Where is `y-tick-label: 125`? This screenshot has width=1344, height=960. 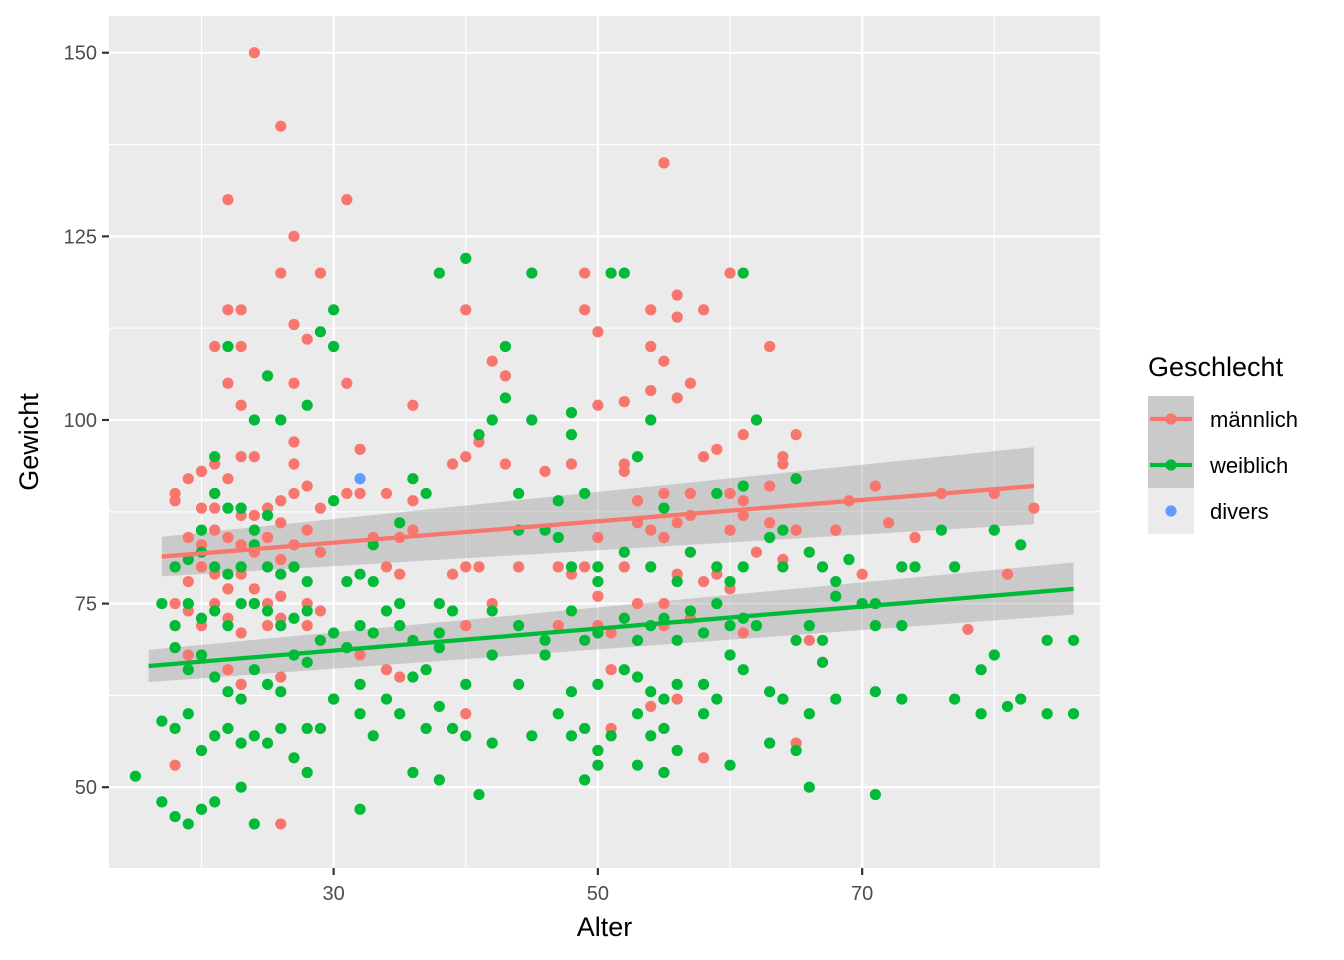 y-tick-label: 125 is located at coordinates (80, 237).